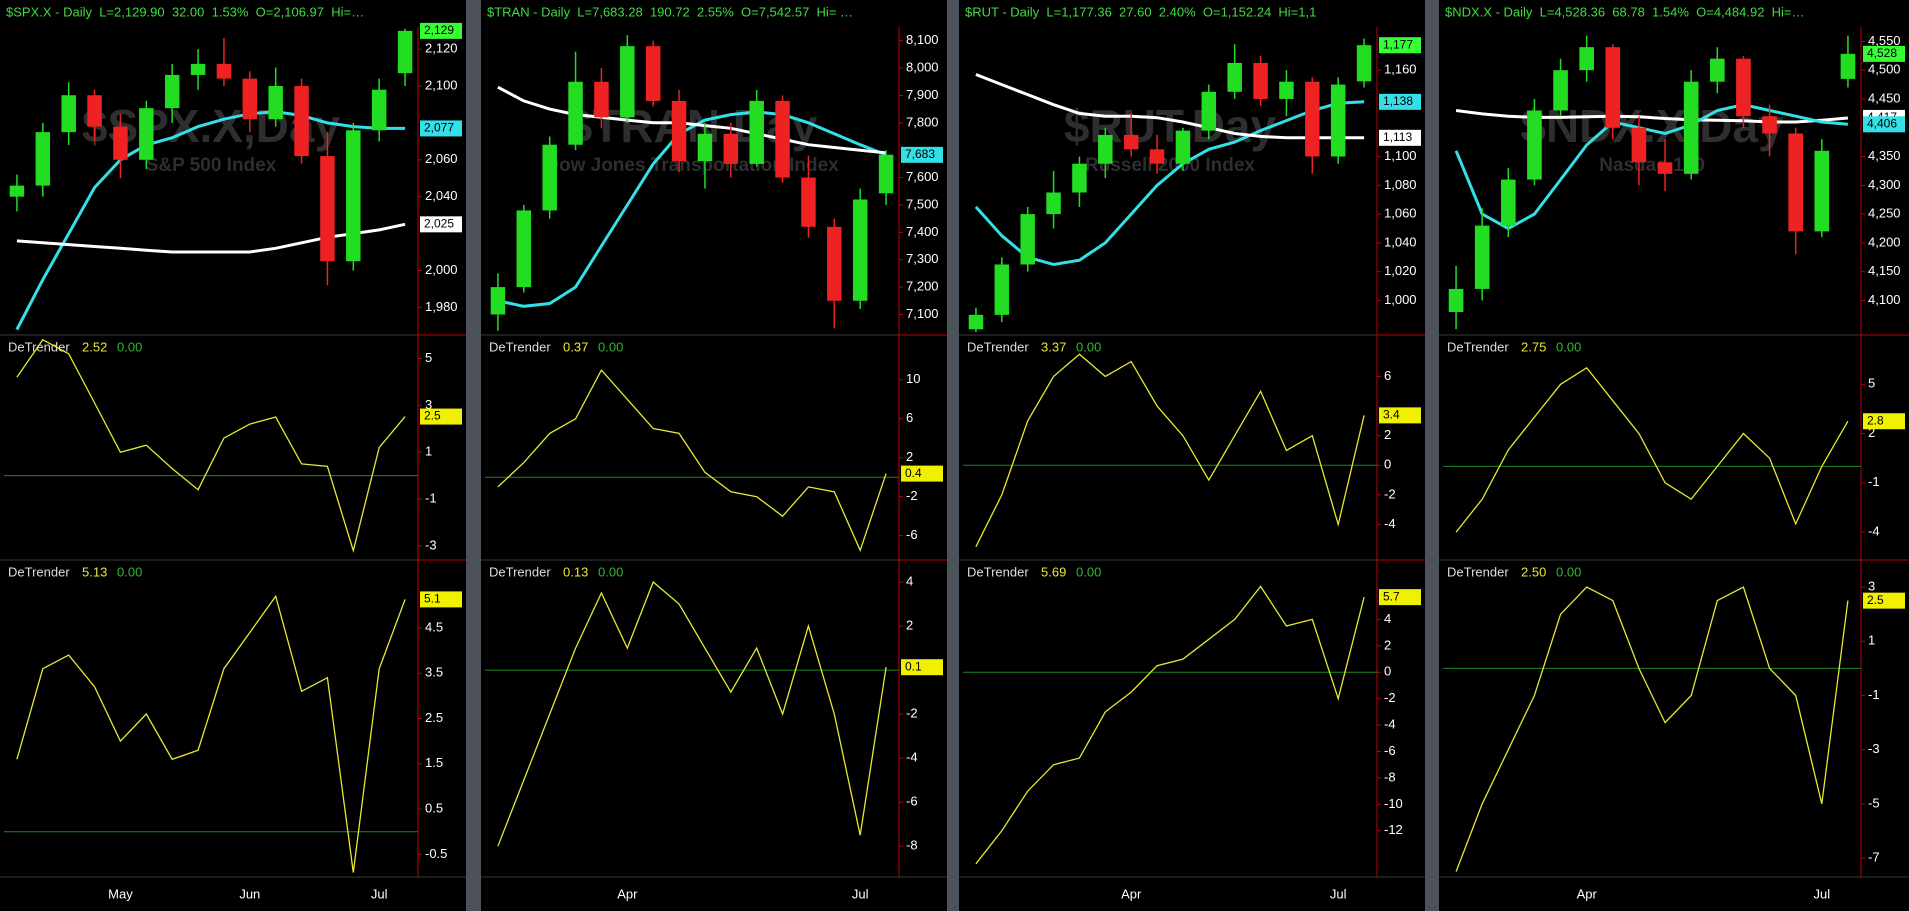  I want to click on y-tick-label: 0, so click(1387, 464).